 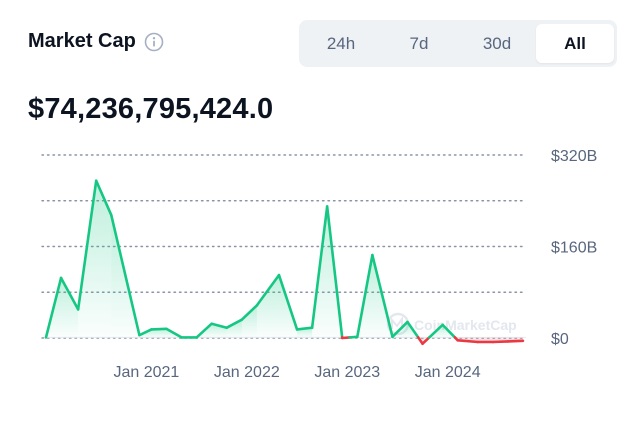 I want to click on x-tick-label: Jan 2024, so click(x=448, y=372).